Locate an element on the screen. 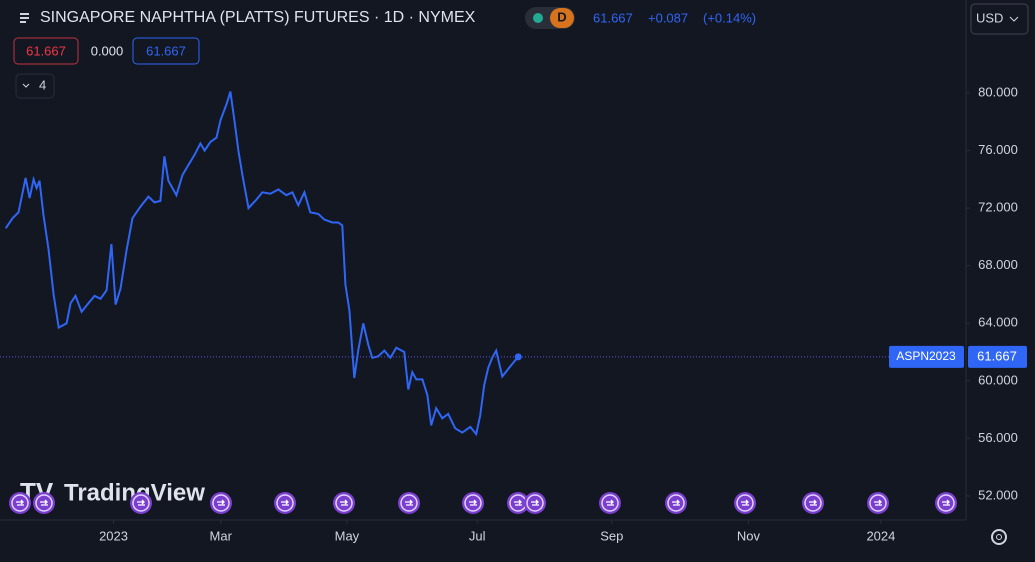 Image resolution: width=1035 pixels, height=562 pixels. currency-caret is located at coordinates (1014, 19).